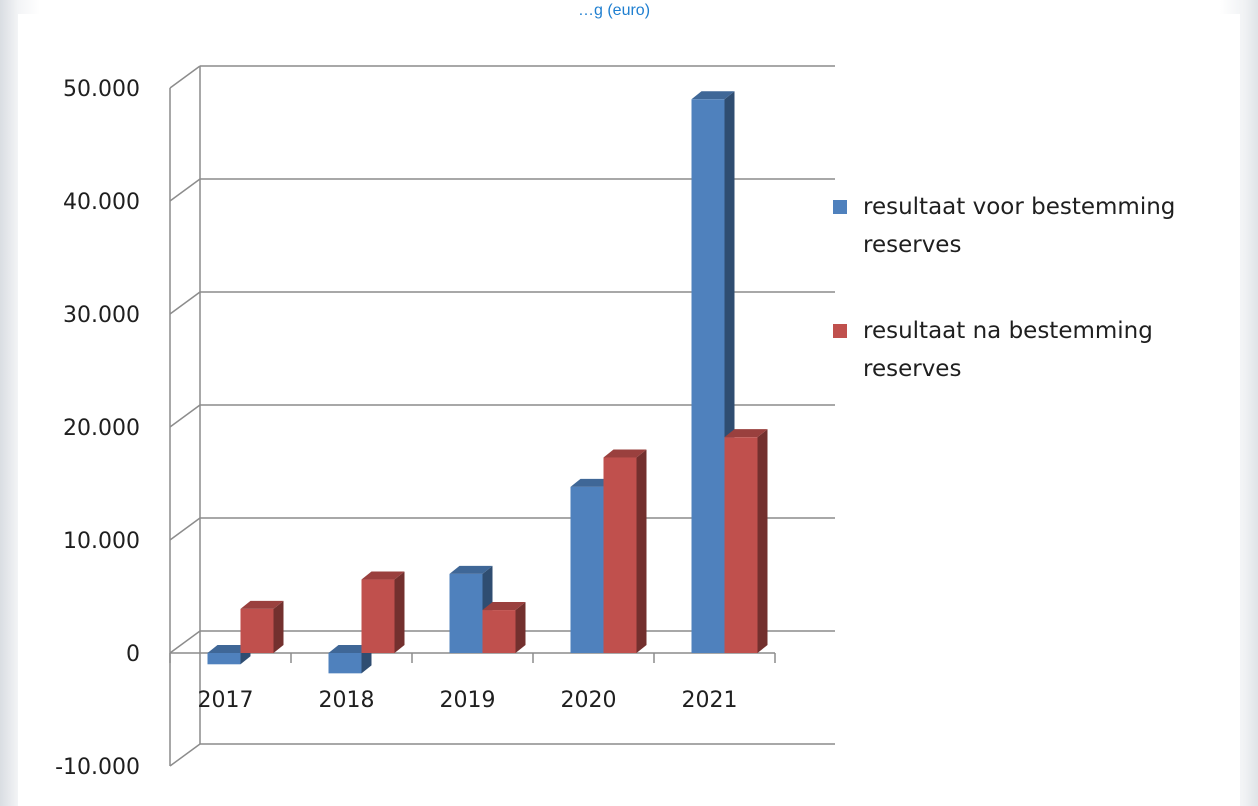 This screenshot has height=806, width=1258. I want to click on x-tick-label: 2017, so click(226, 700).